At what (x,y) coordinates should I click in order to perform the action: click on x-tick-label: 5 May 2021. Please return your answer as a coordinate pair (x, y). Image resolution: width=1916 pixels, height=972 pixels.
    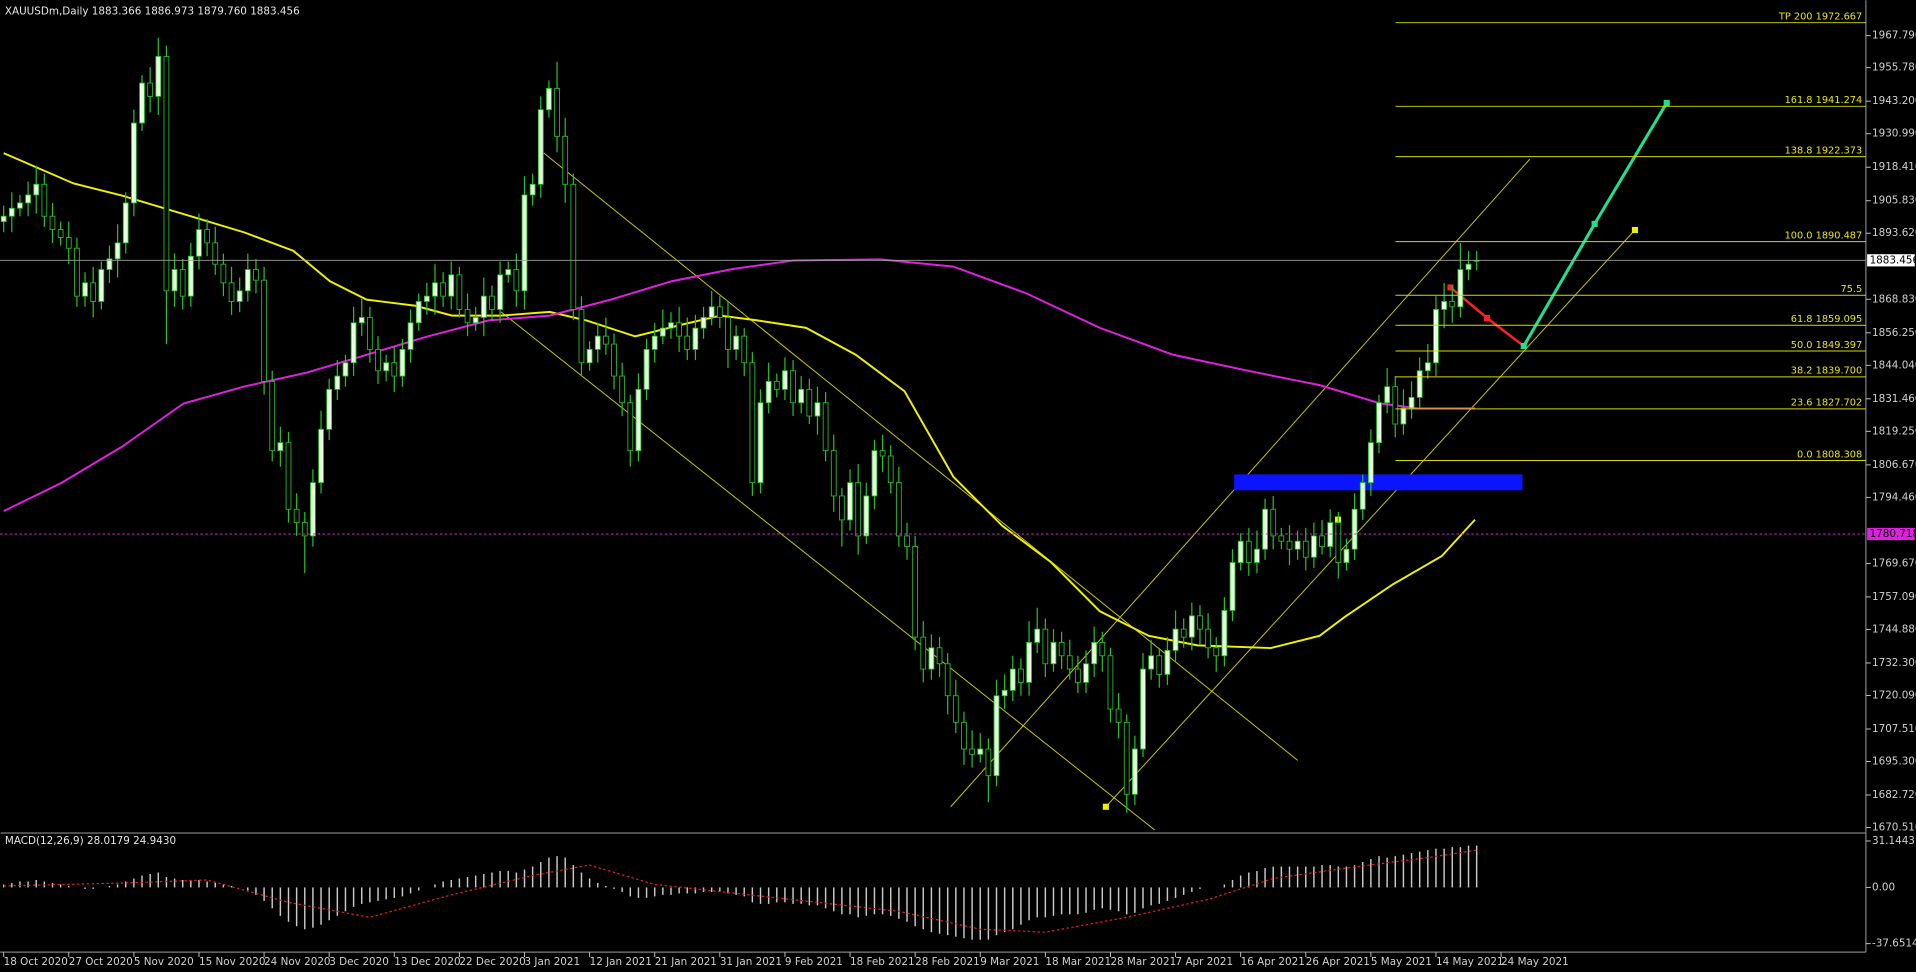
    Looking at the image, I should click on (1401, 962).